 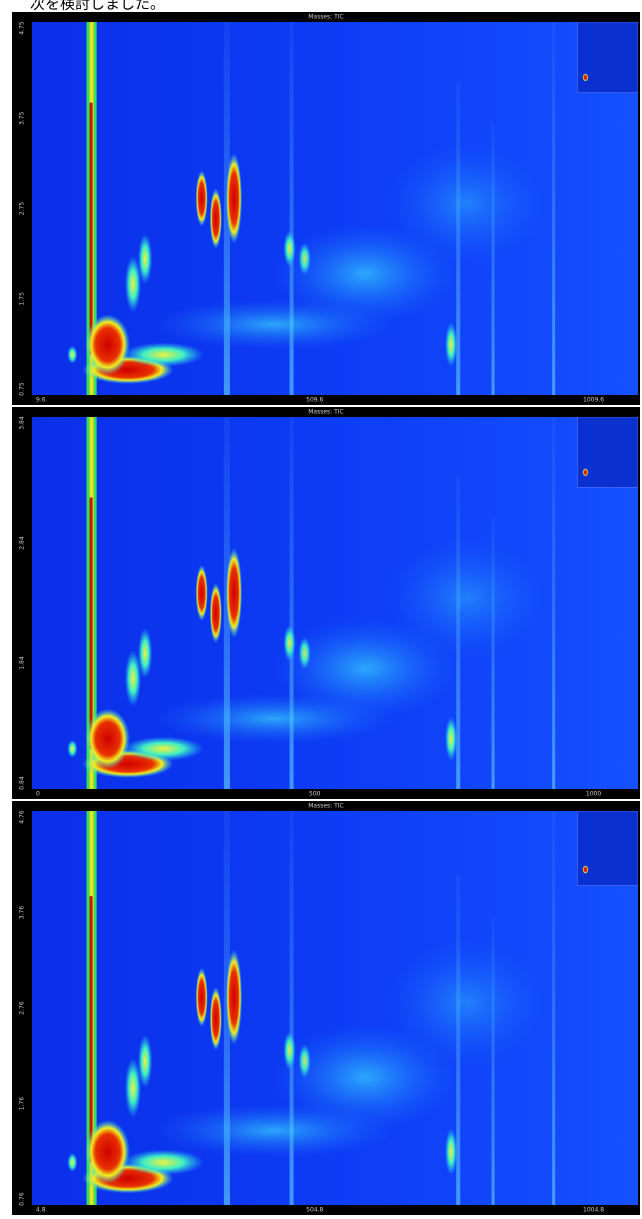 What do you see at coordinates (22, 299) in the screenshot?
I see `y-tick-label: 1.75` at bounding box center [22, 299].